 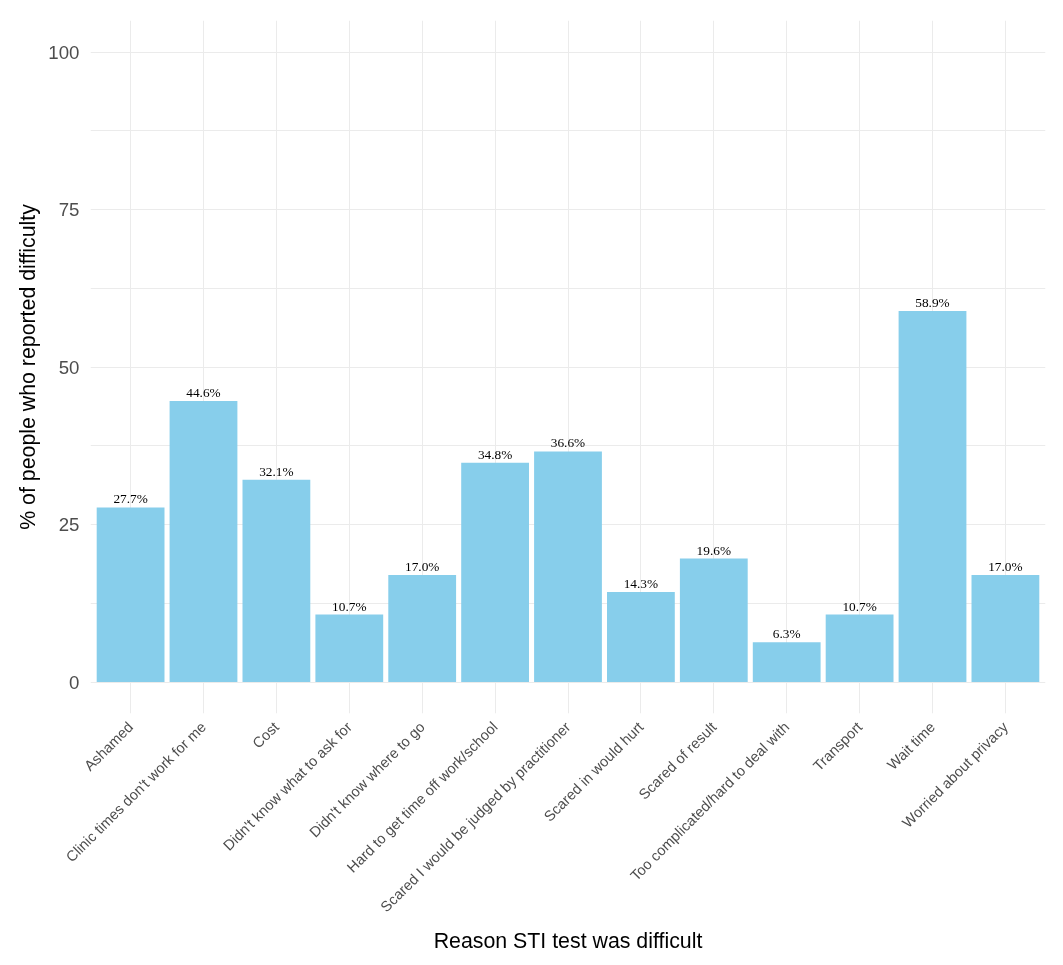 What do you see at coordinates (64, 52) in the screenshot?
I see `y-tick-label: 100` at bounding box center [64, 52].